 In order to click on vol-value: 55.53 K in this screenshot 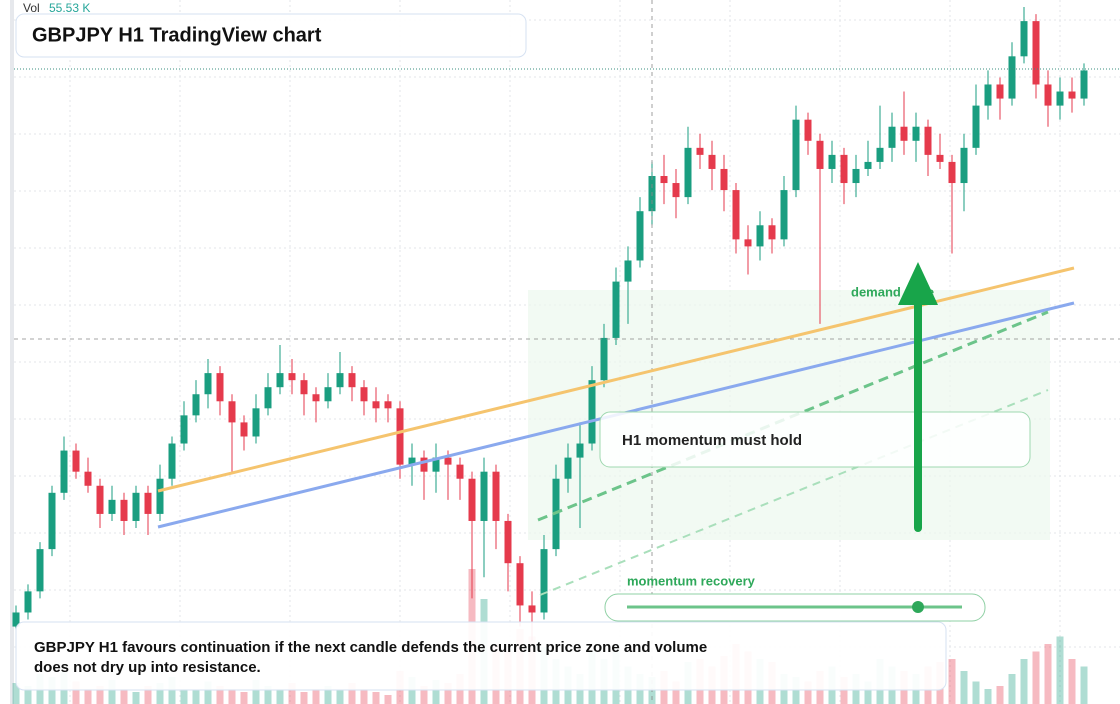, I will do `click(69, 8)`.